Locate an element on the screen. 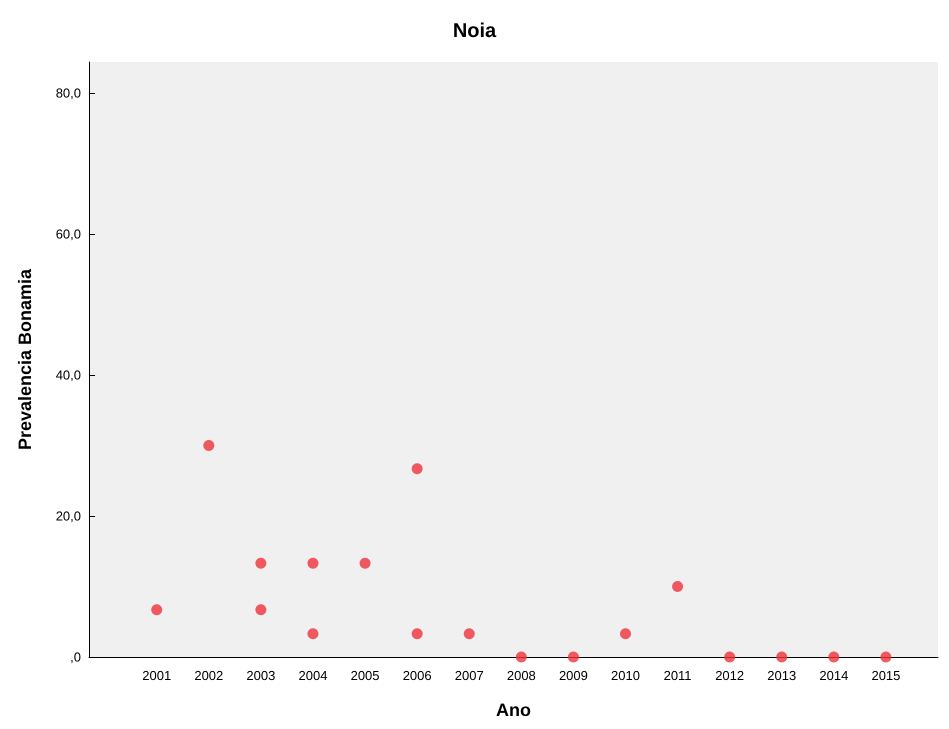 This screenshot has height=729, width=949. x-tick-label: 2005 is located at coordinates (365, 675).